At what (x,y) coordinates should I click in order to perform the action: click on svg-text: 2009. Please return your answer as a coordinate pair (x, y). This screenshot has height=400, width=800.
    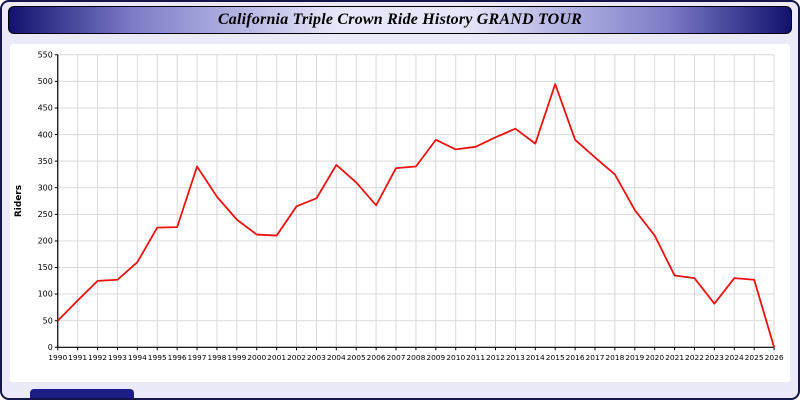
    Looking at the image, I should click on (435, 357).